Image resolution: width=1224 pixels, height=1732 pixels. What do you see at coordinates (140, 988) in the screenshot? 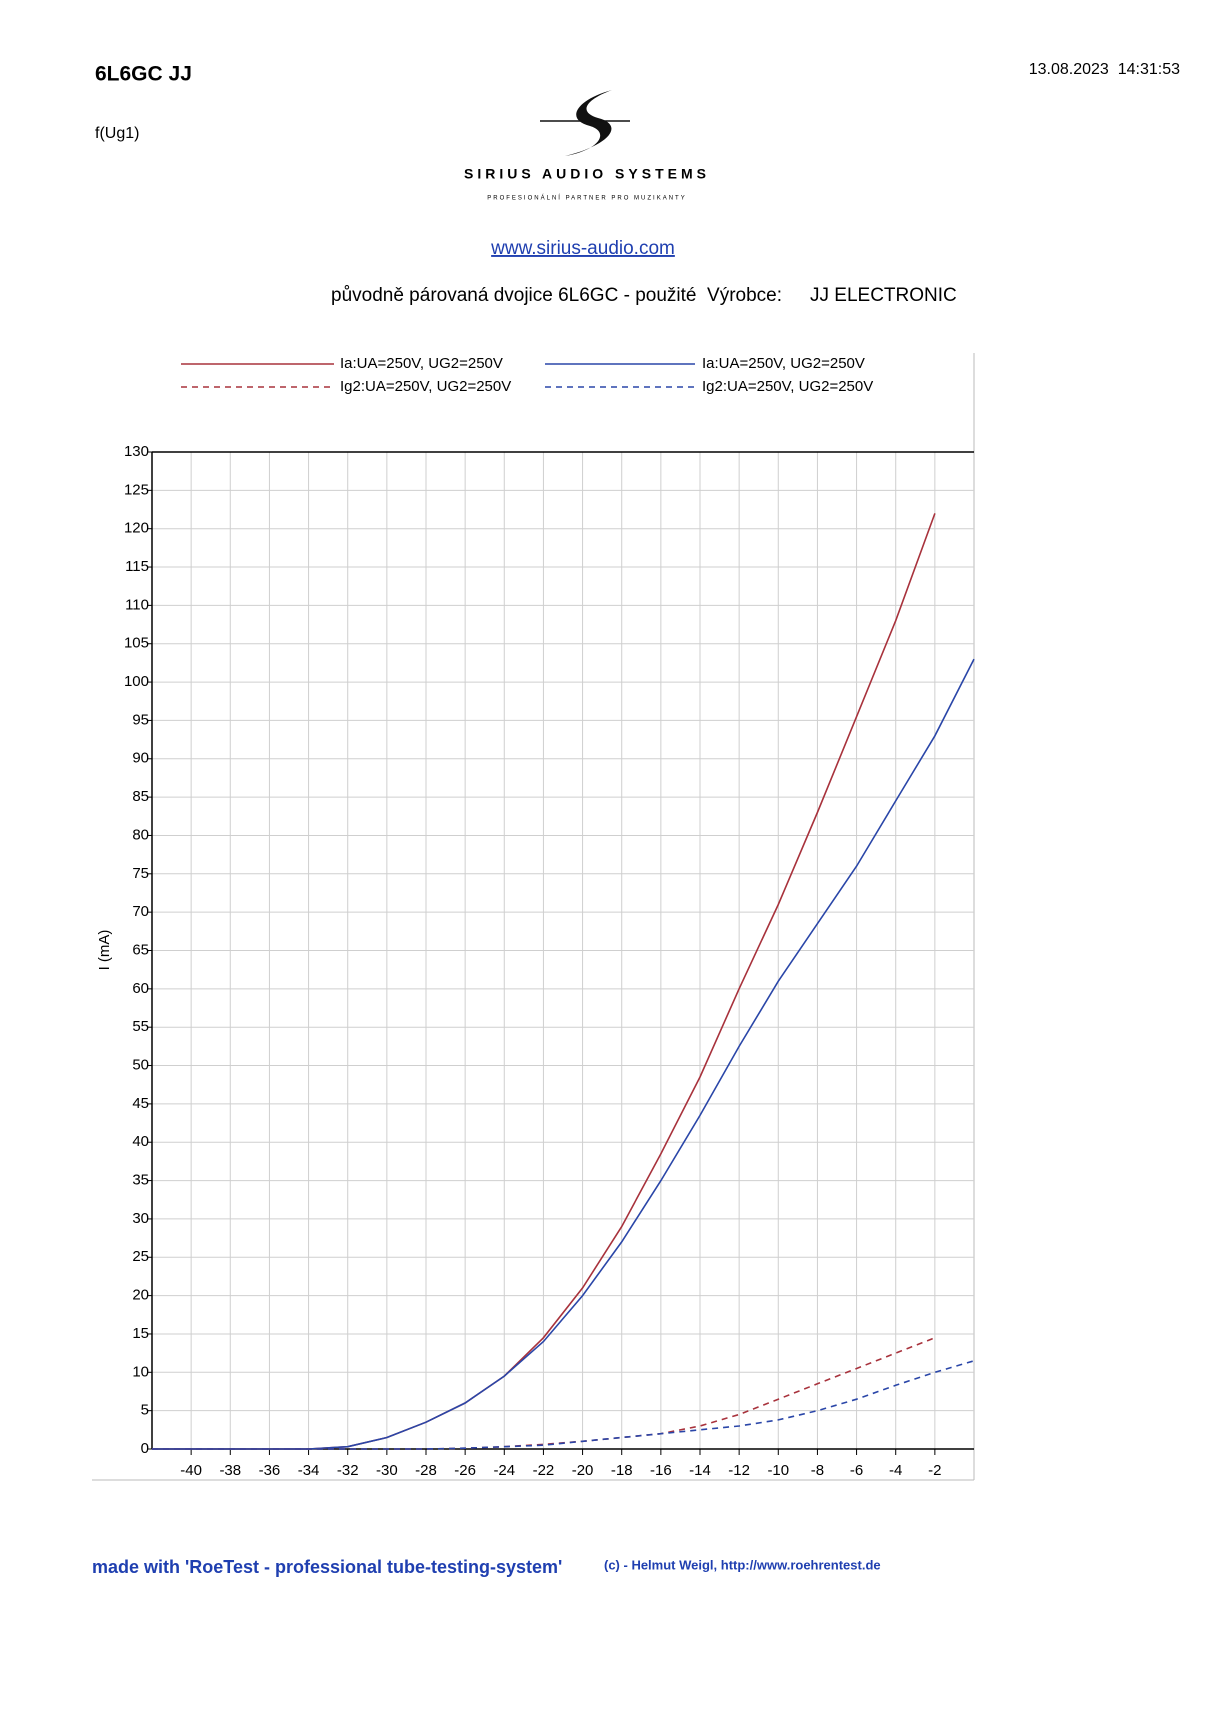
I see `y-tick-label: 60` at bounding box center [140, 988].